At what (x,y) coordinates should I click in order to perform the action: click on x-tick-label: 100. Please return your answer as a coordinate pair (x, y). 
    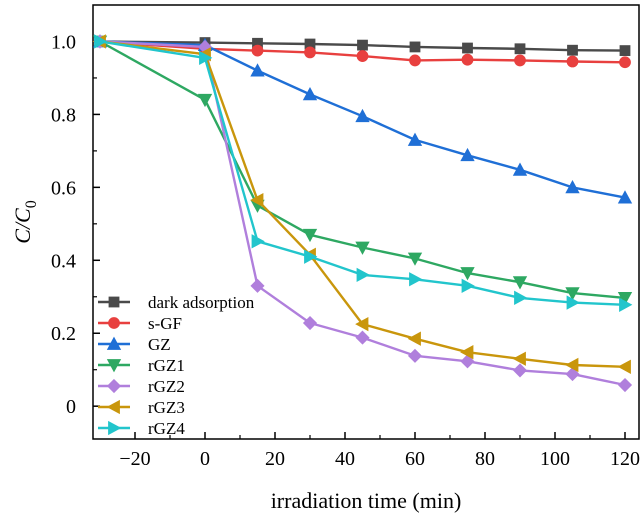
    Looking at the image, I should click on (555, 459).